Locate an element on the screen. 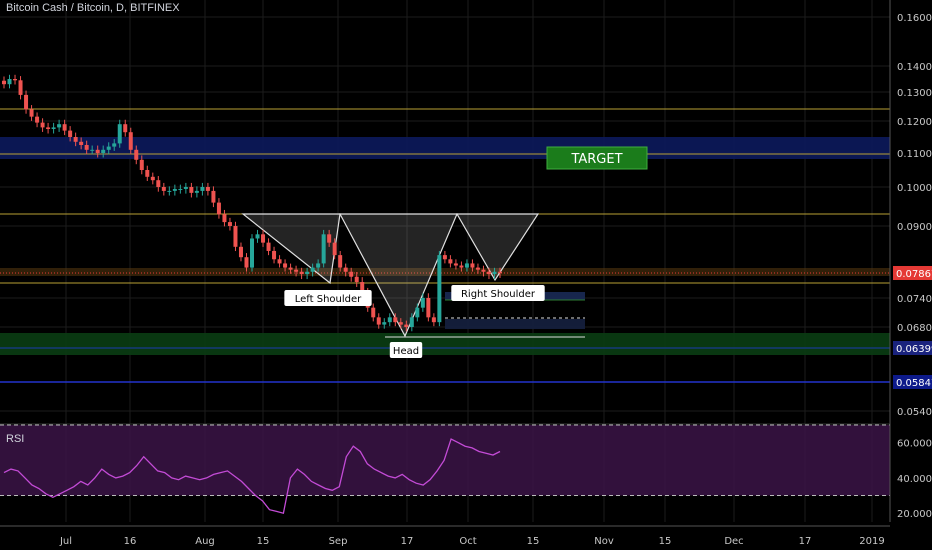 The image size is (932, 550). time-tick-label: Oct is located at coordinates (467, 541).